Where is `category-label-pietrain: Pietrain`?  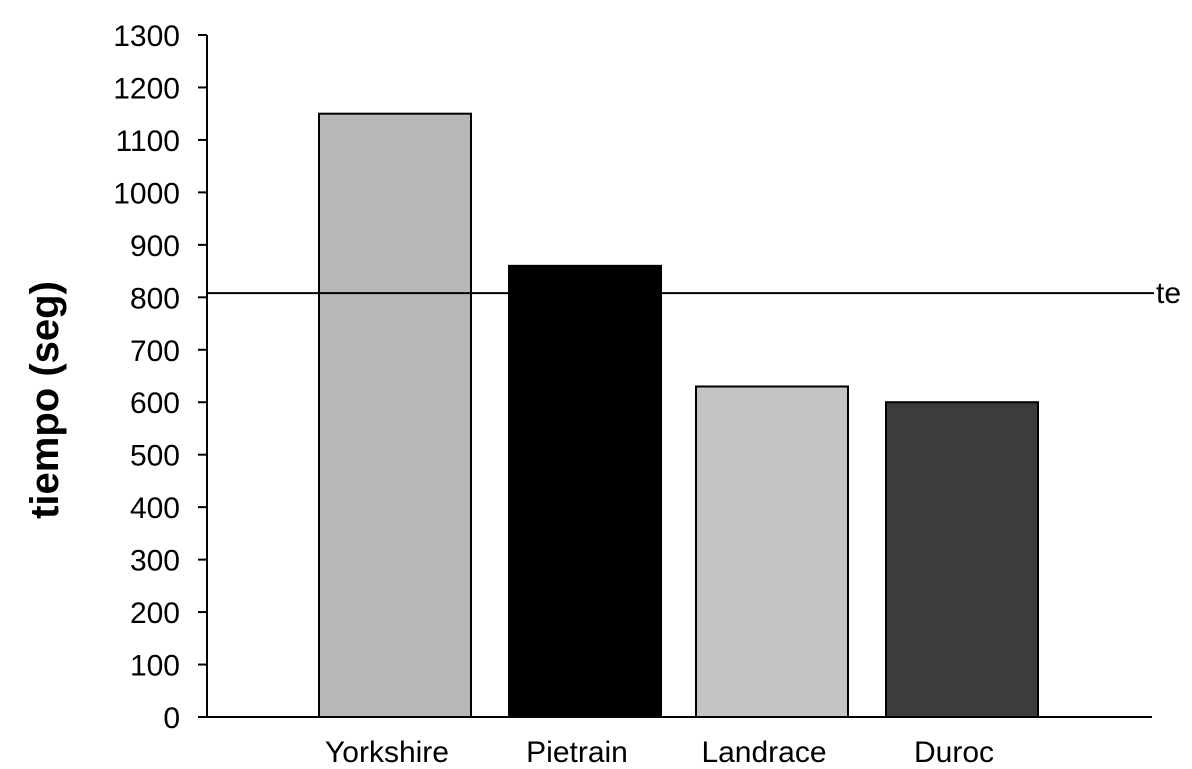
category-label-pietrain: Pietrain is located at coordinates (577, 752).